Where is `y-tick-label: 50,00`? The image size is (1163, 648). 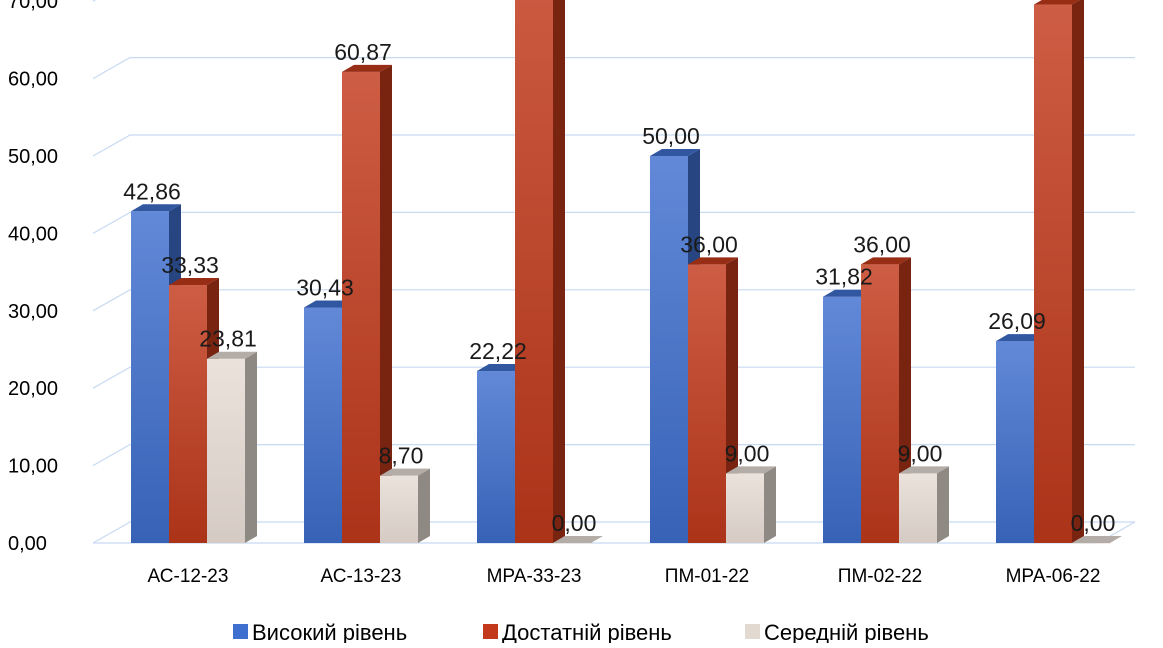 y-tick-label: 50,00 is located at coordinates (33, 157).